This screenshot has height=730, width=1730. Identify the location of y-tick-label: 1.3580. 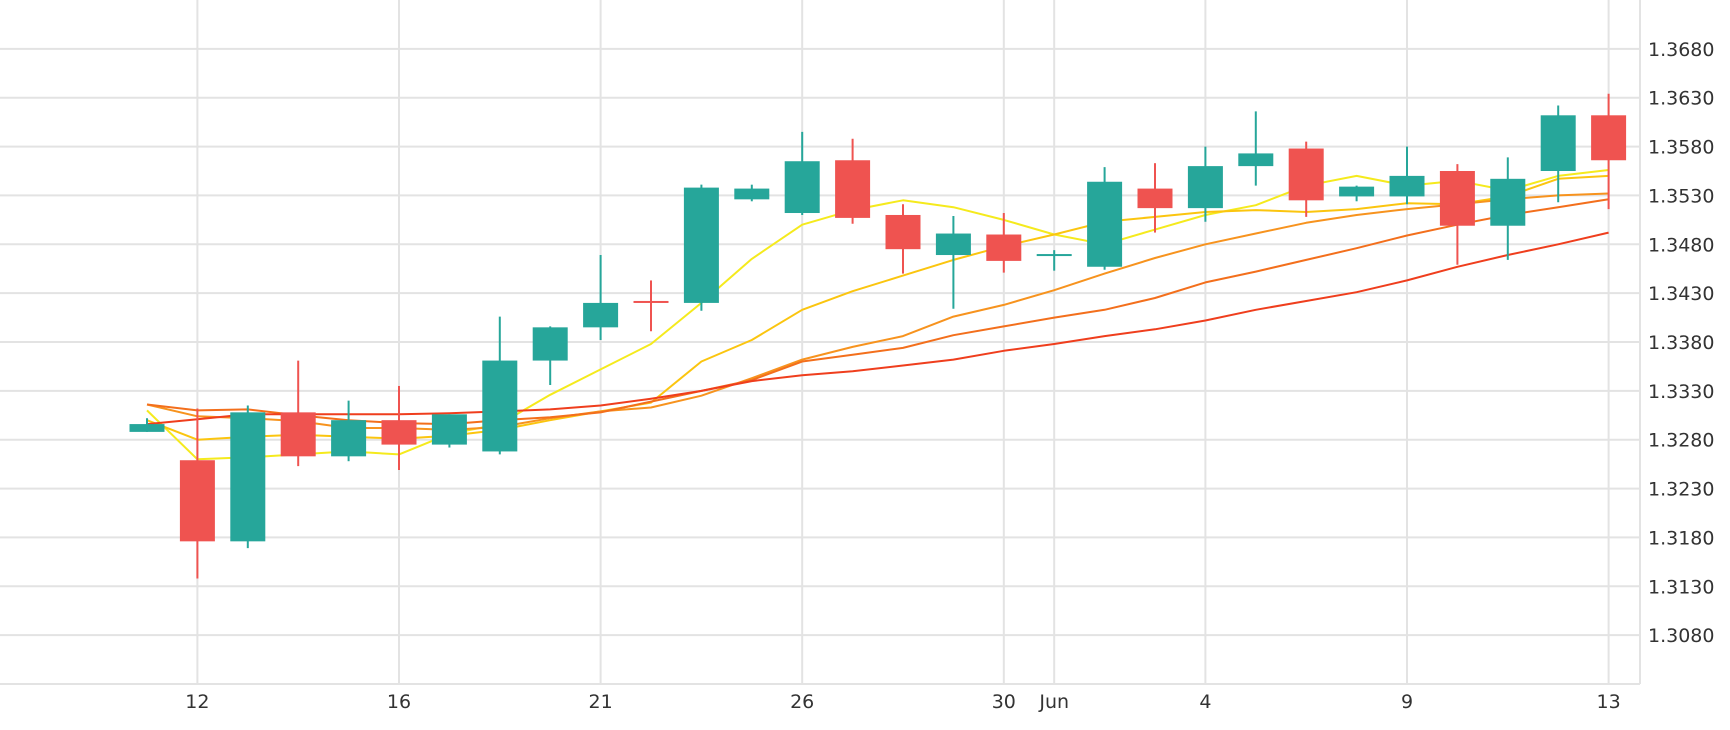
(1681, 148).